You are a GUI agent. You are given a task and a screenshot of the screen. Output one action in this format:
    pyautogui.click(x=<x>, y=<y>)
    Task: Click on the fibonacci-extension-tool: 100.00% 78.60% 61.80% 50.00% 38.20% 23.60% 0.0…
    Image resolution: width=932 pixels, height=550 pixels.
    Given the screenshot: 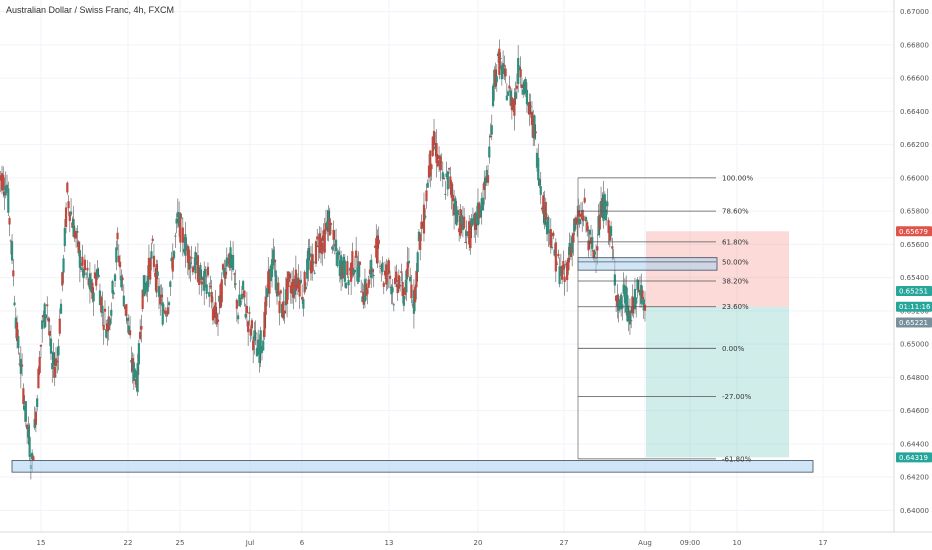 What is the action you would take?
    pyautogui.click(x=665, y=318)
    